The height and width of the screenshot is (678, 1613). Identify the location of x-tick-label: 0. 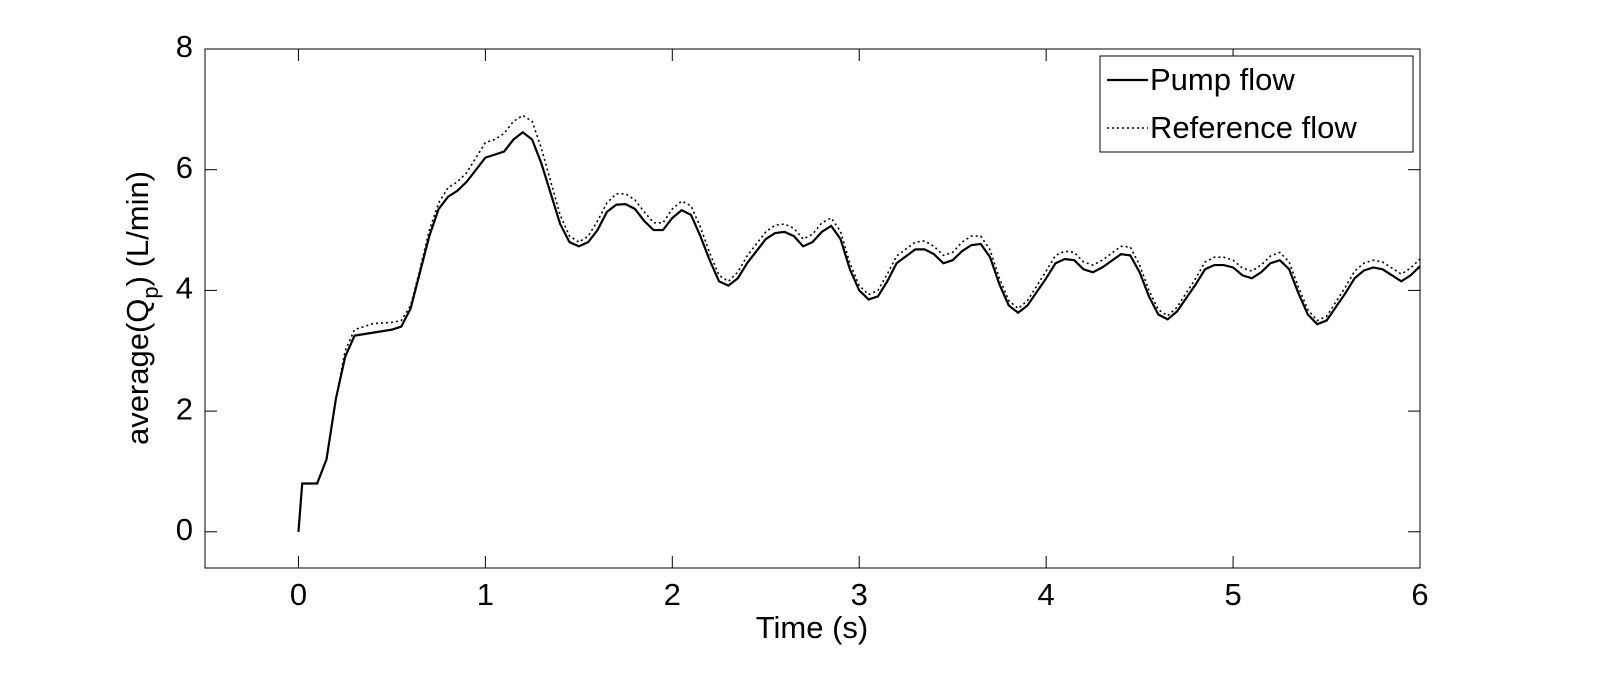
(298, 594).